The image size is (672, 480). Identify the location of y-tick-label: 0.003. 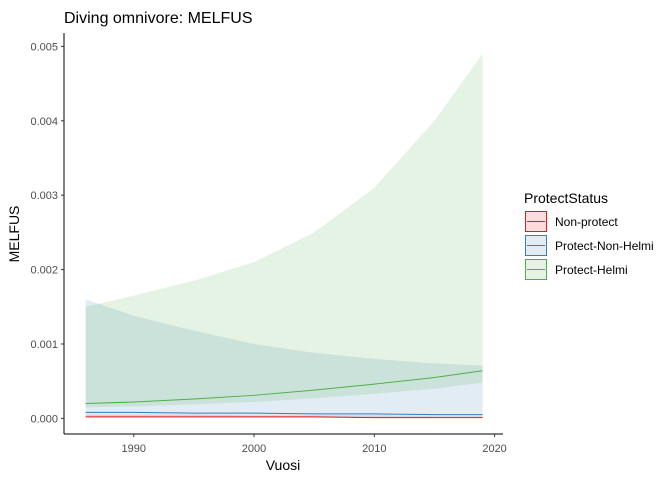
(44, 196).